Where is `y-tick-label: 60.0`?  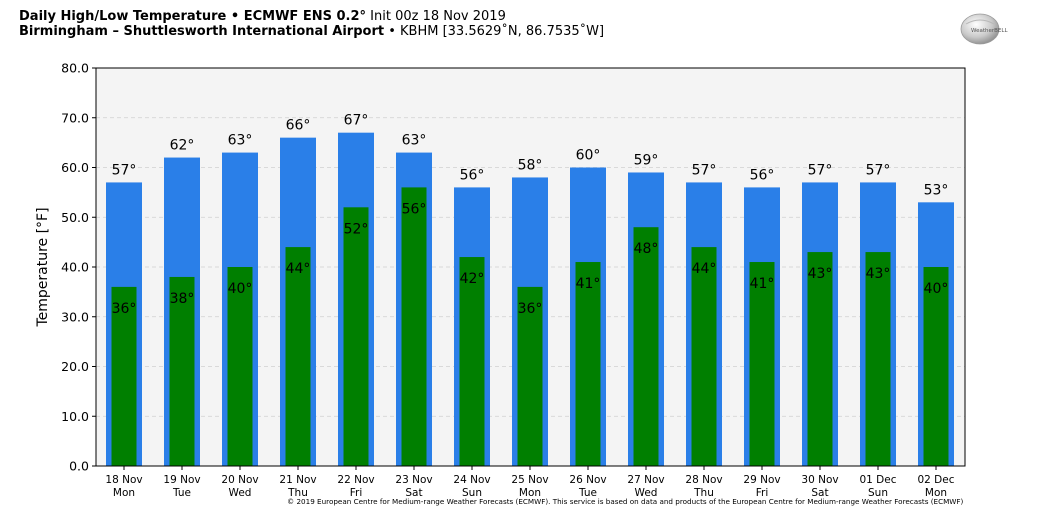 y-tick-label: 60.0 is located at coordinates (75, 167).